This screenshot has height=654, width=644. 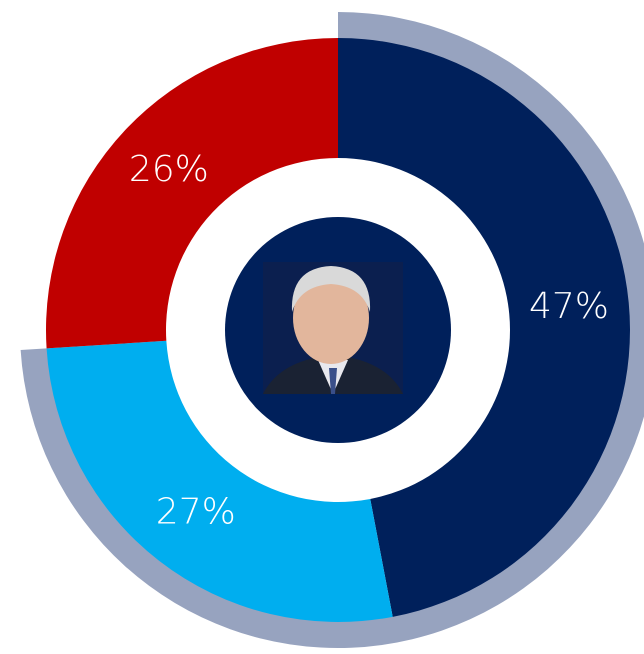 I want to click on face, so click(x=331, y=318).